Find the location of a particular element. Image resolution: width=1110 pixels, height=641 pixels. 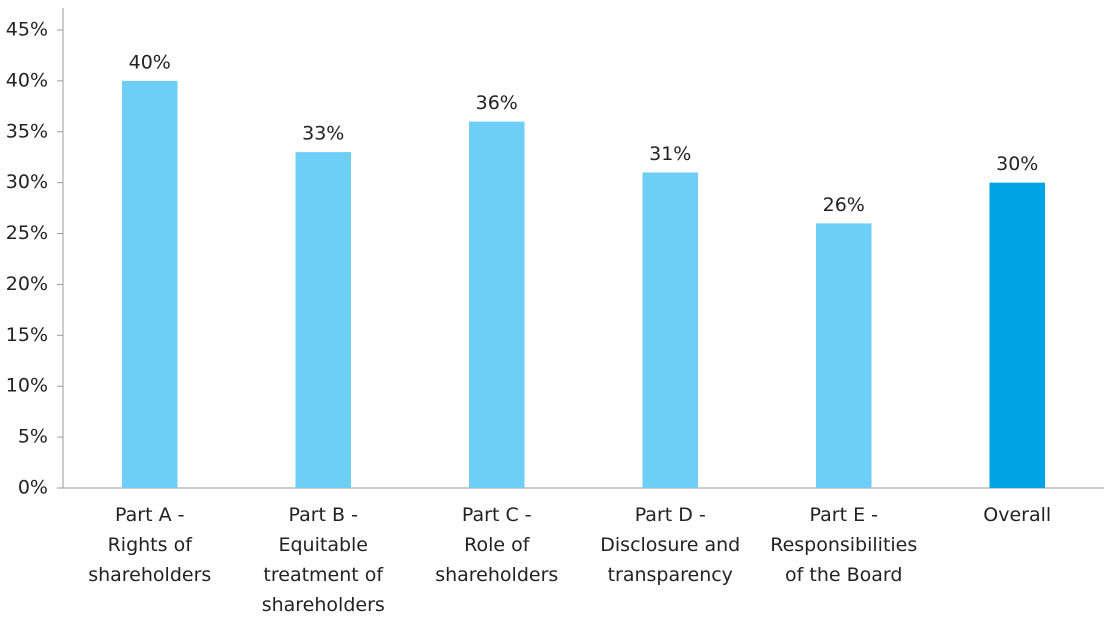

y-tick-label: 35% is located at coordinates (27, 131).